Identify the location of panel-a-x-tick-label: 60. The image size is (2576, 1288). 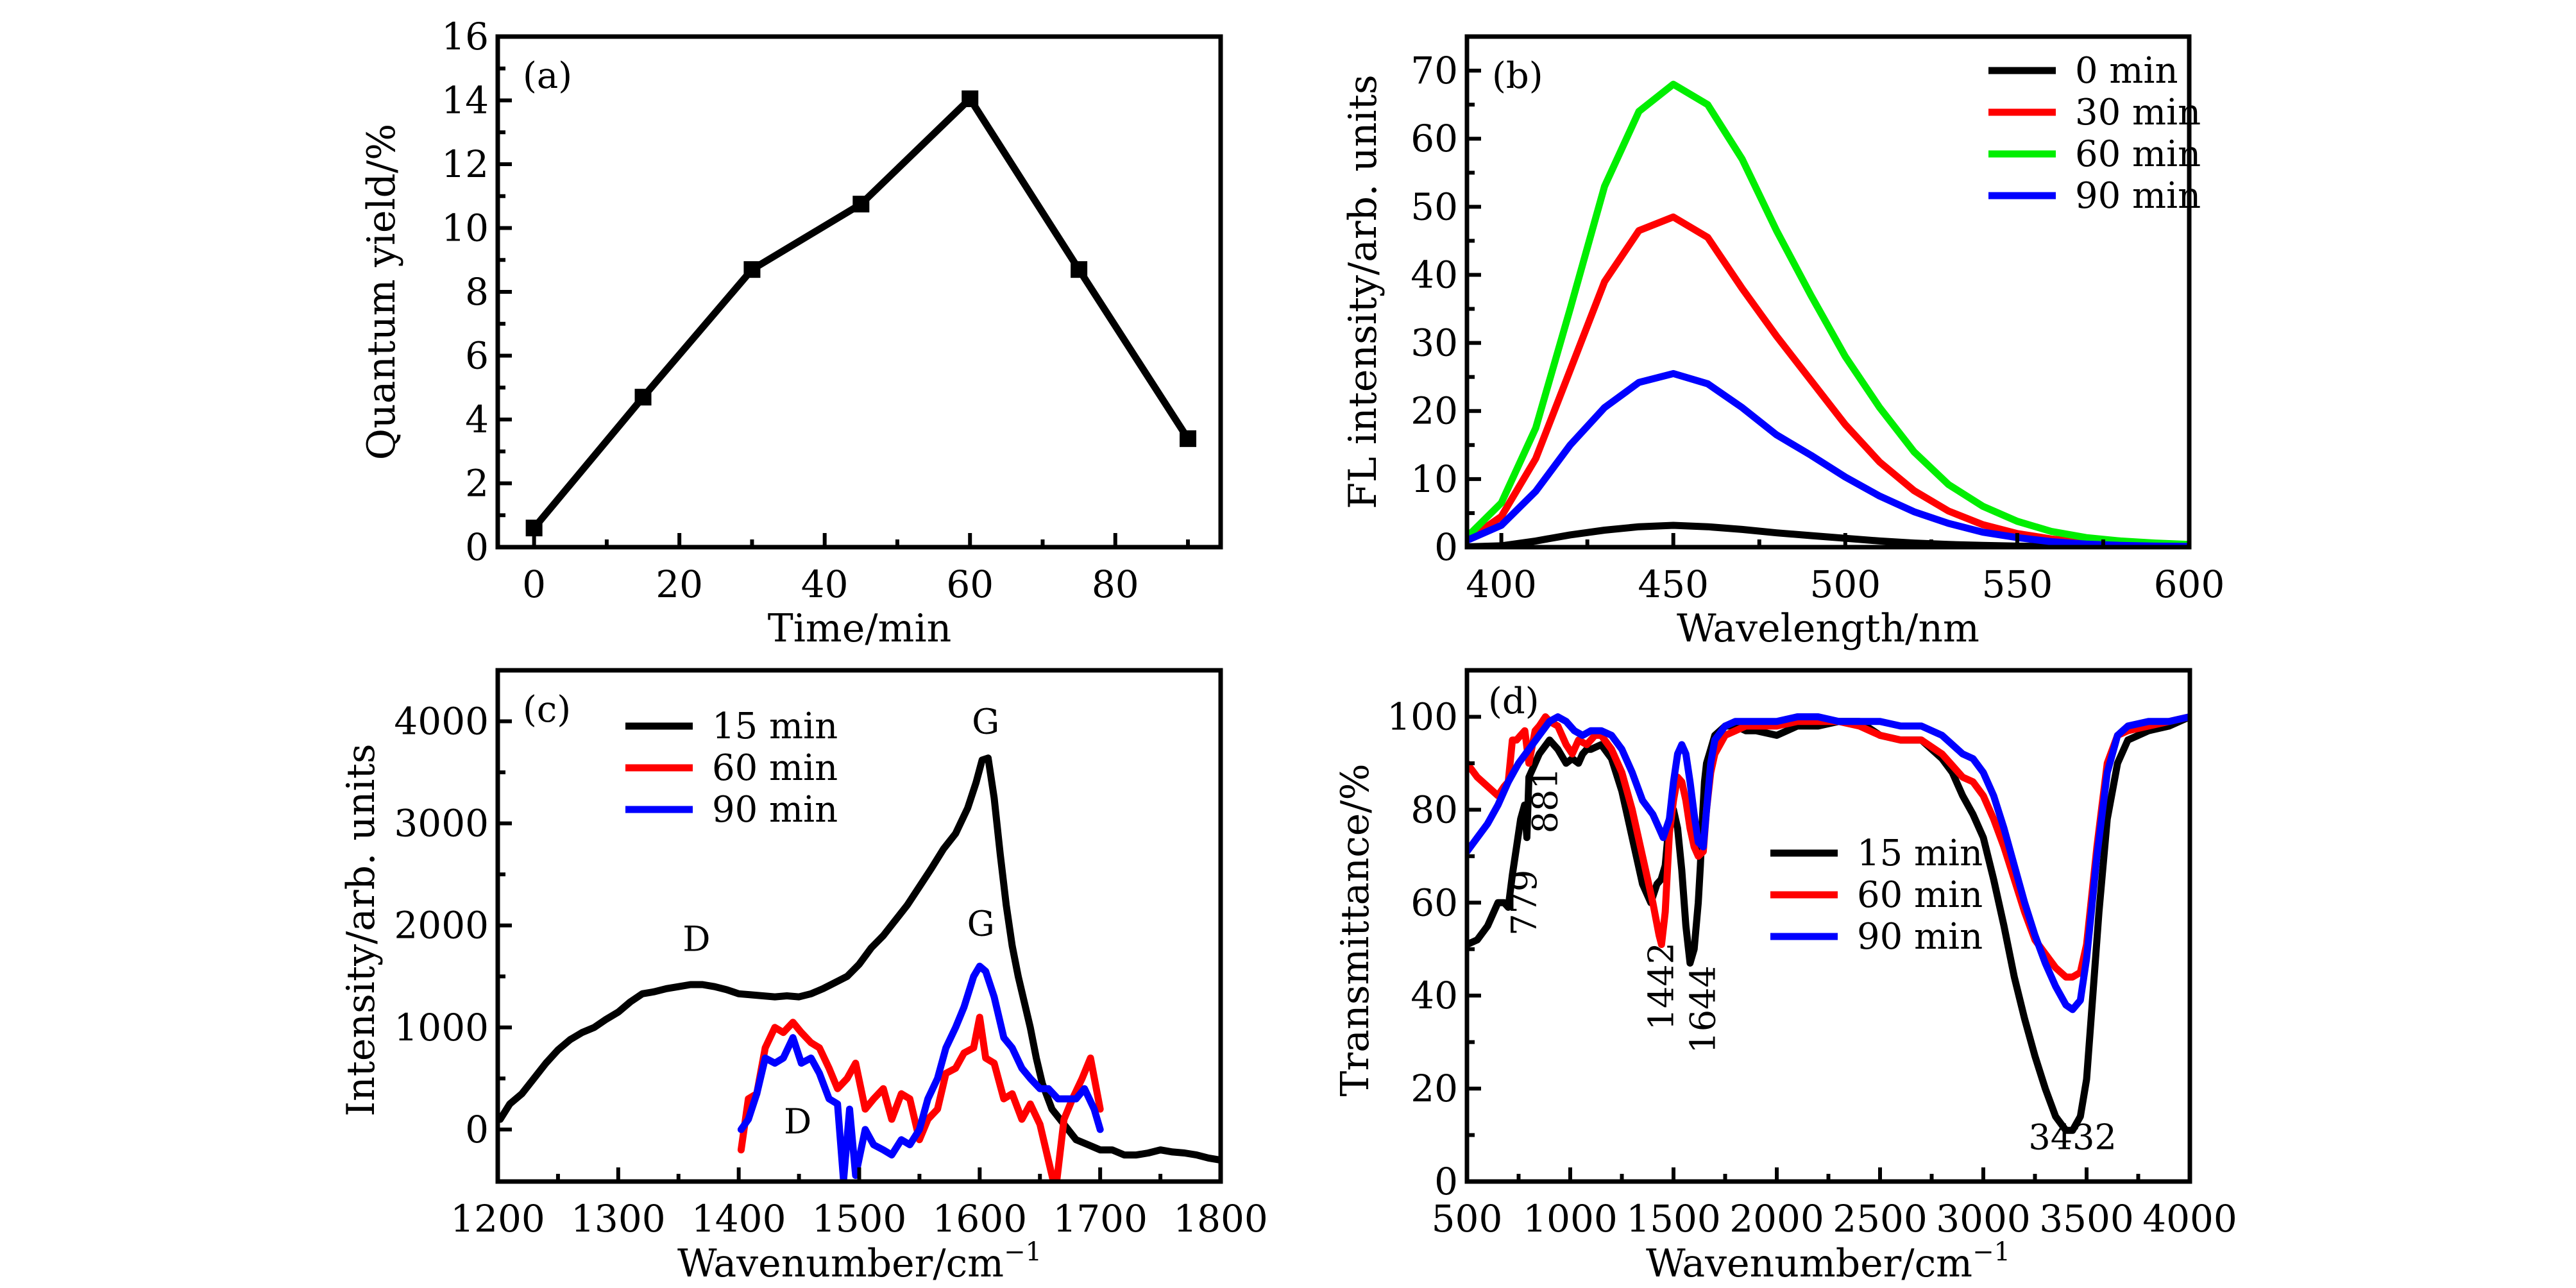
(970, 584).